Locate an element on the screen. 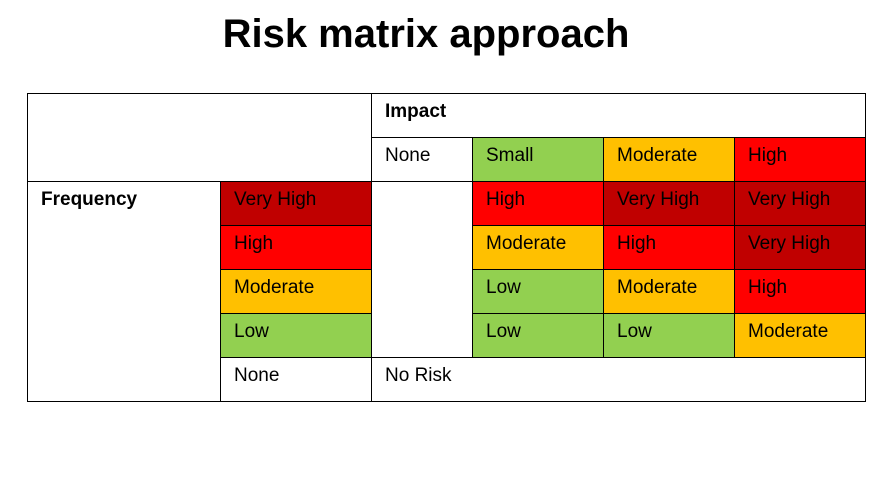  impact-level-none: None is located at coordinates (422, 159).